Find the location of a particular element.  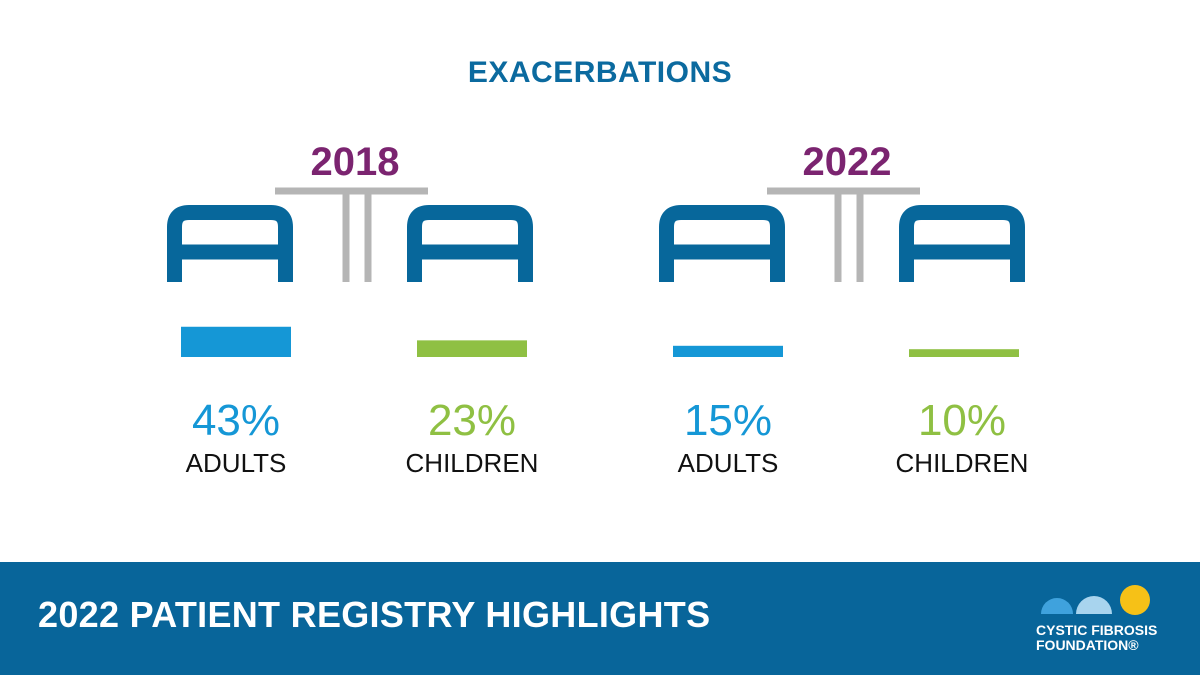

bar-2022-adults is located at coordinates (728, 351).